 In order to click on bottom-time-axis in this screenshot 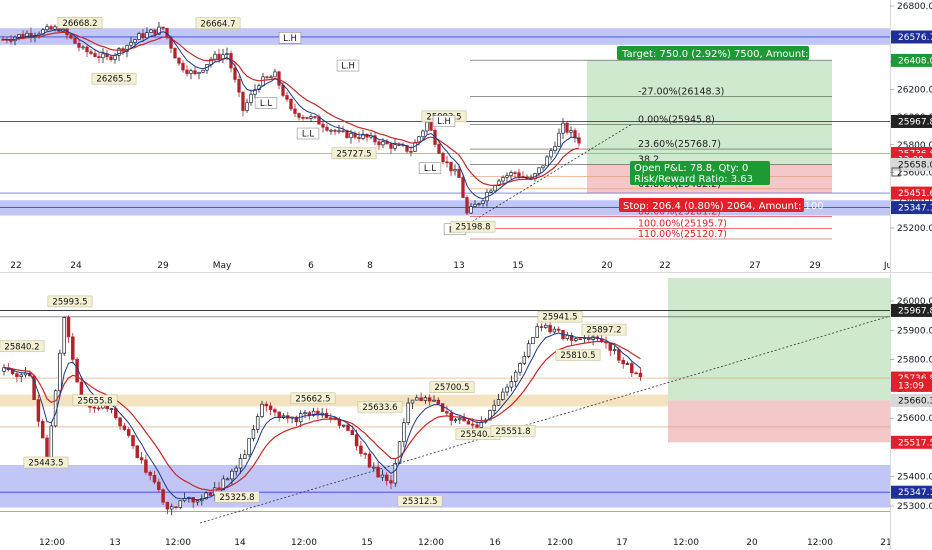, I will do `click(445, 541)`.